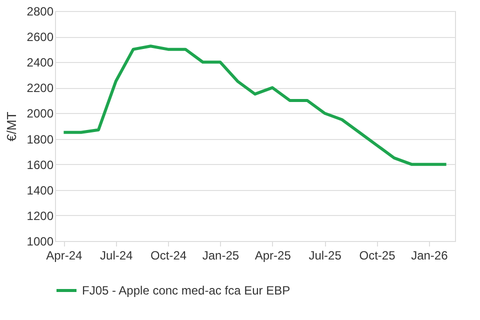 The image size is (480, 320). What do you see at coordinates (429, 255) in the screenshot?
I see `x-tick-label: Jan-26` at bounding box center [429, 255].